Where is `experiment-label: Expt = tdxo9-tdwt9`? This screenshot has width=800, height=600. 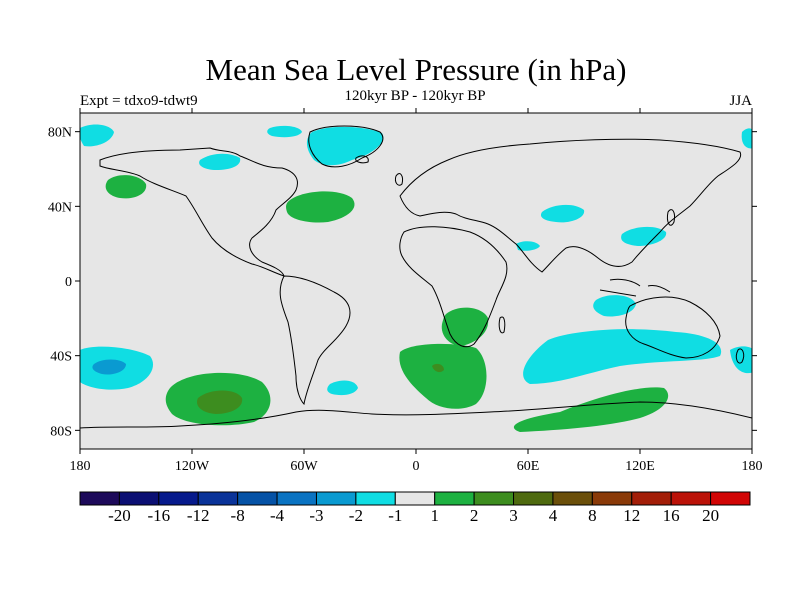
experiment-label: Expt = tdxo9-tdwt9 is located at coordinates (139, 101).